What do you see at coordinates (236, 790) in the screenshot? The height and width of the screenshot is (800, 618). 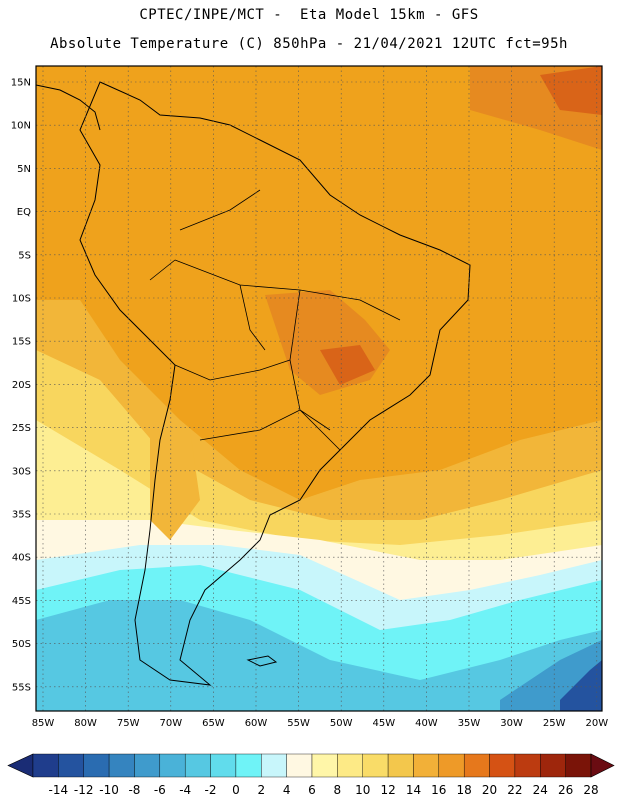 I see `colorbar-label: 0` at bounding box center [236, 790].